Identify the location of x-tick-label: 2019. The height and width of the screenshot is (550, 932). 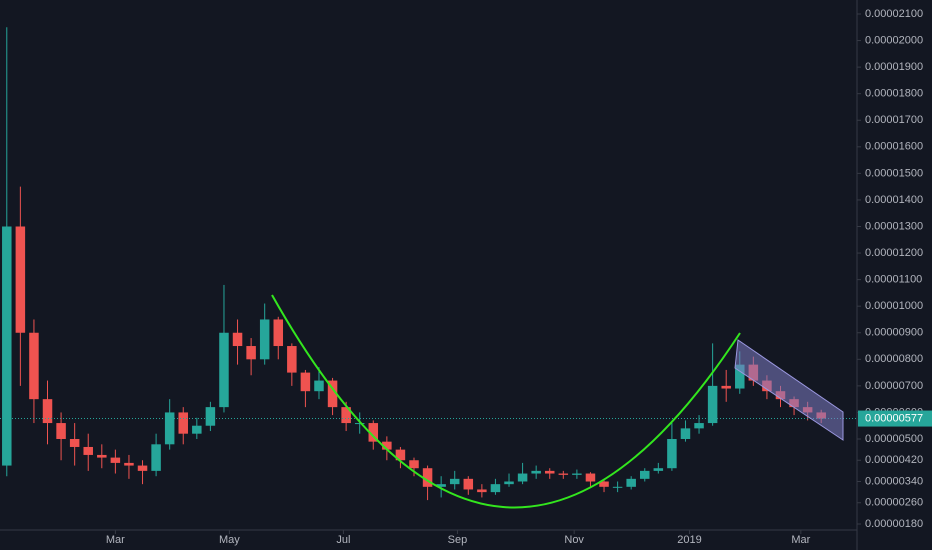
(689, 540).